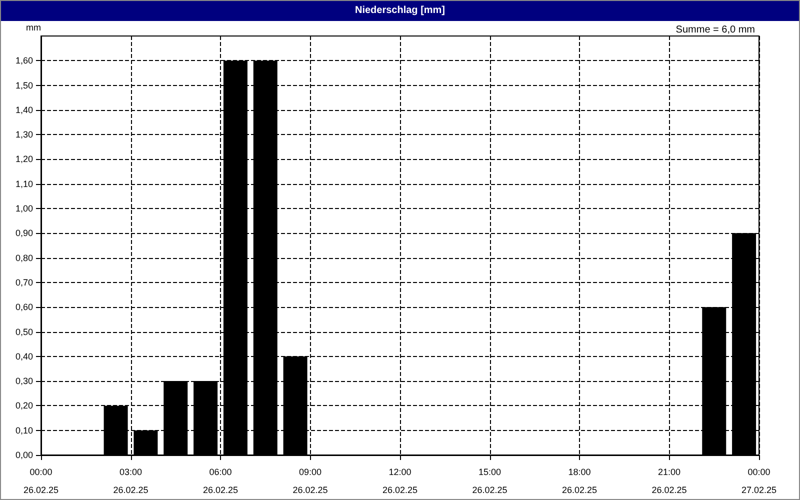 This screenshot has height=500, width=800. Describe the element at coordinates (24, 209) in the screenshot. I see `y-tick-label: 1,00` at that location.